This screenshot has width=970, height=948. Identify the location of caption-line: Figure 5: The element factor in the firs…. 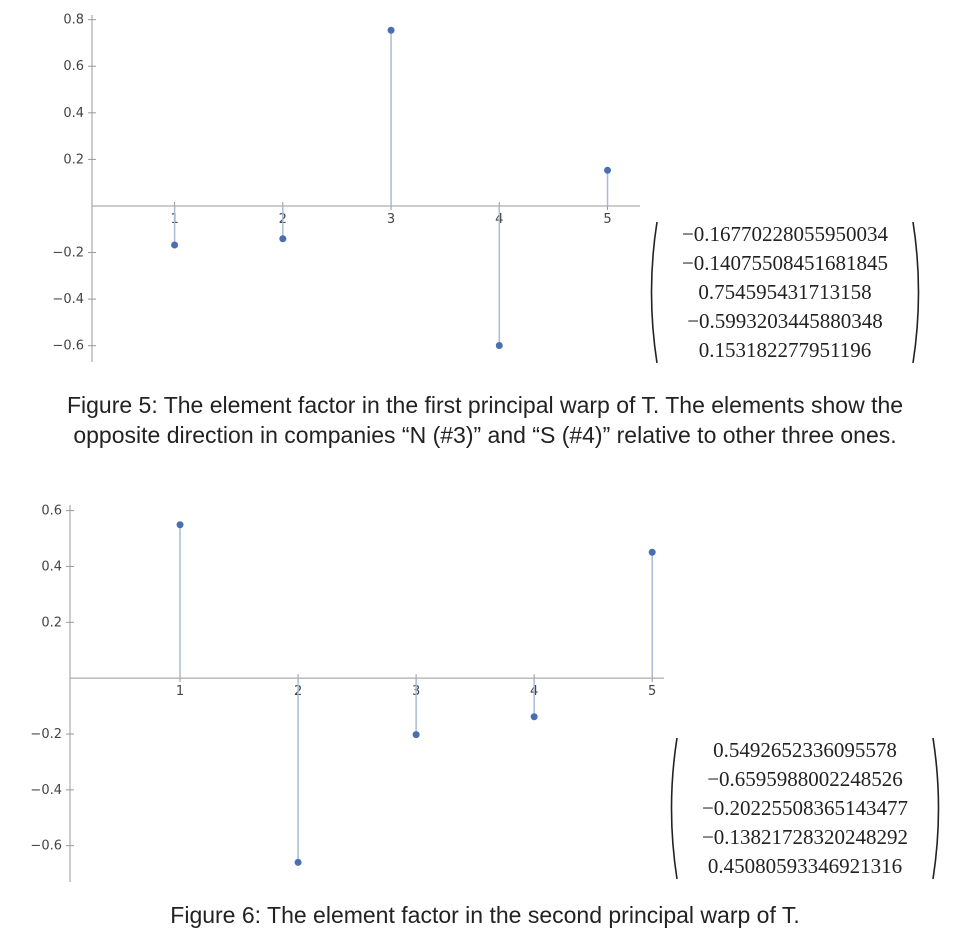
(485, 405).